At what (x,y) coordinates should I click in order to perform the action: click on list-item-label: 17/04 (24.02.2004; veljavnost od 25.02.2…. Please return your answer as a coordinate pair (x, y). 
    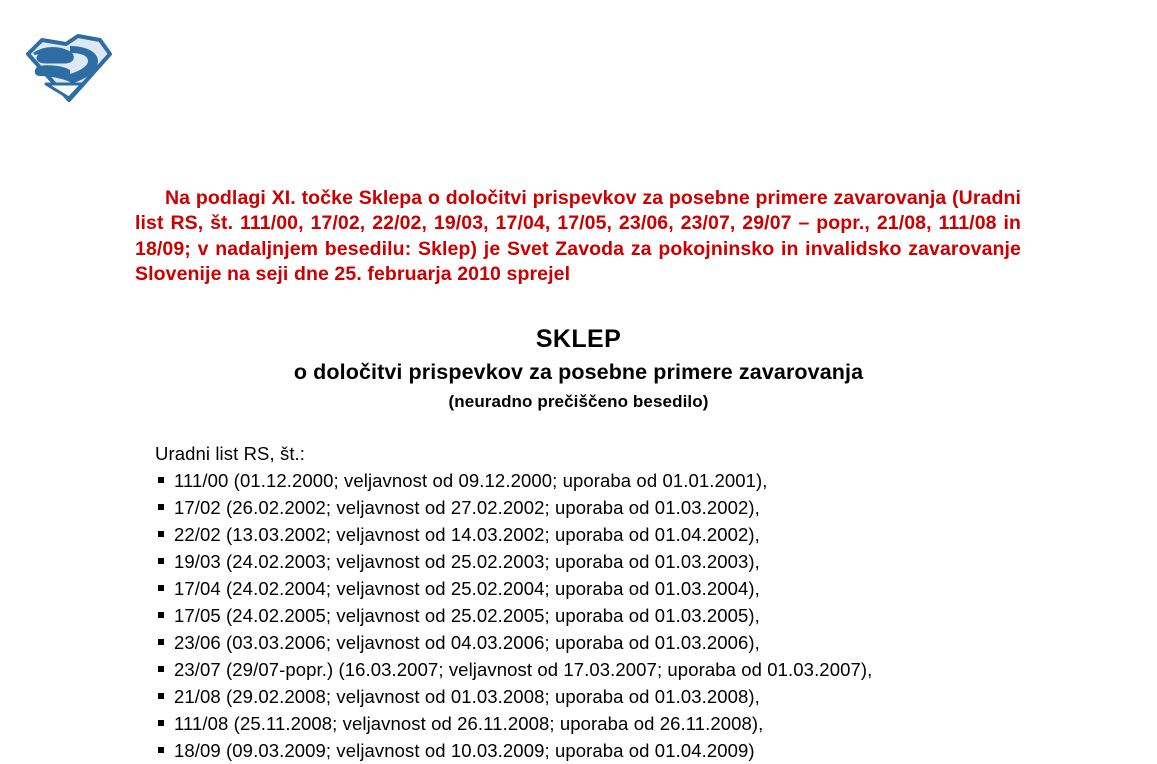
    Looking at the image, I should click on (467, 588).